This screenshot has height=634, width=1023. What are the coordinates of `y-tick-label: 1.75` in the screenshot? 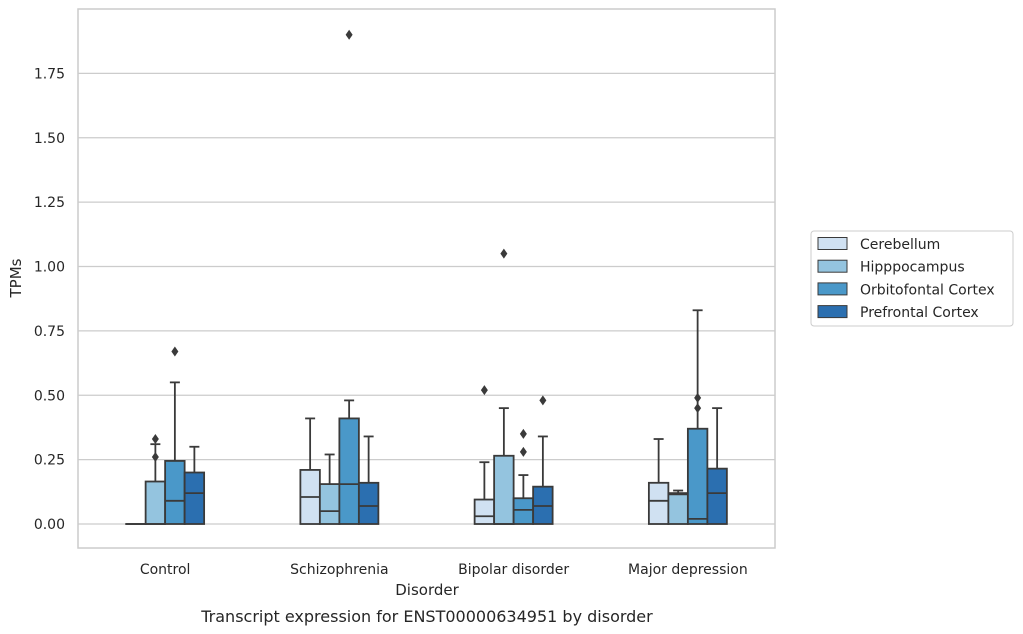 It's located at (49, 74).